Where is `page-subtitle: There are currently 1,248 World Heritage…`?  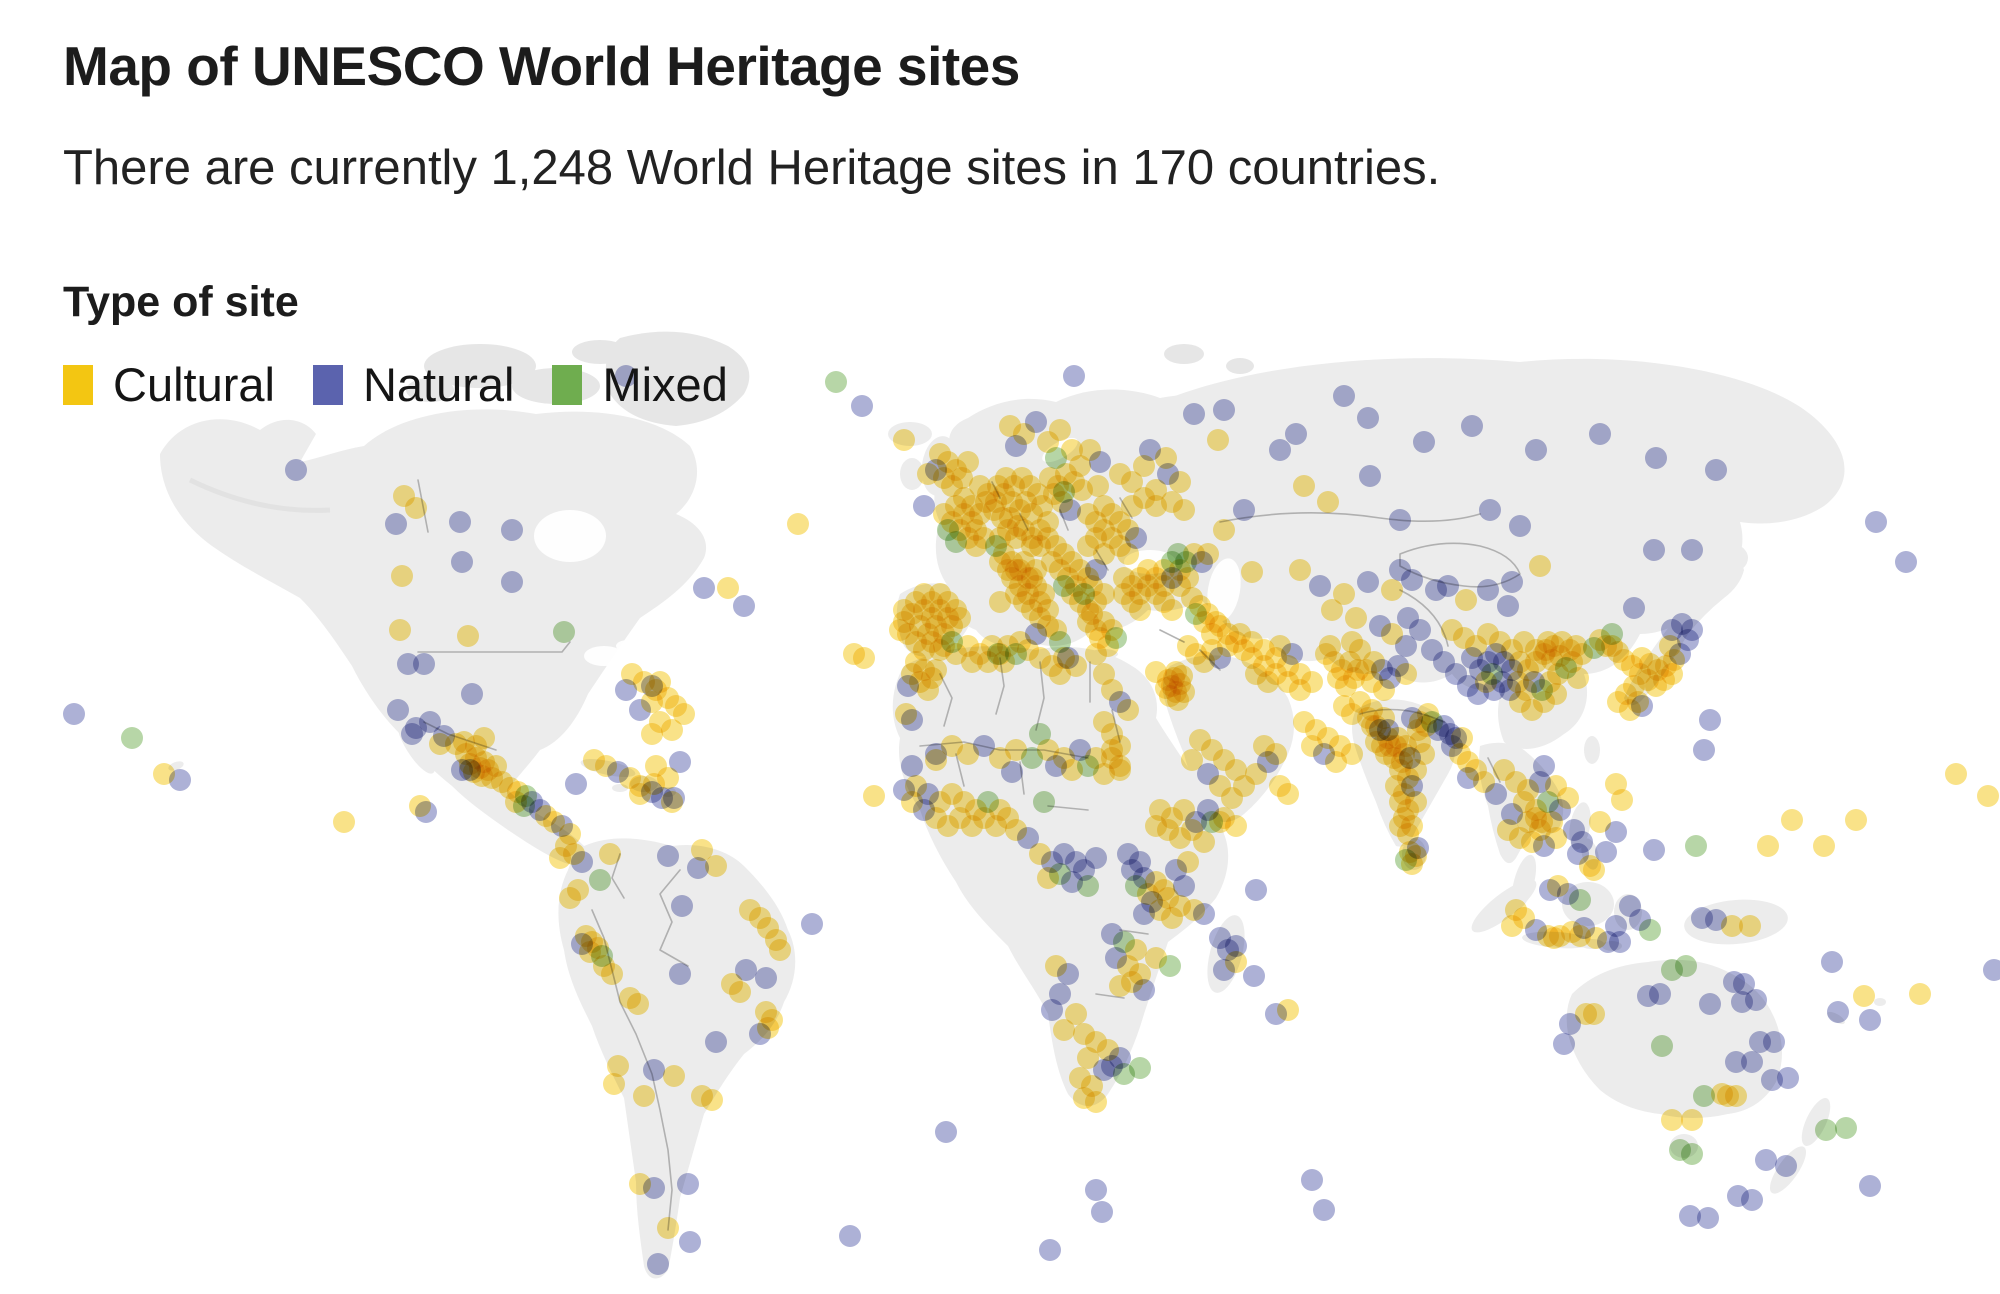
page-subtitle: There are currently 1,248 World Heritage… is located at coordinates (752, 168).